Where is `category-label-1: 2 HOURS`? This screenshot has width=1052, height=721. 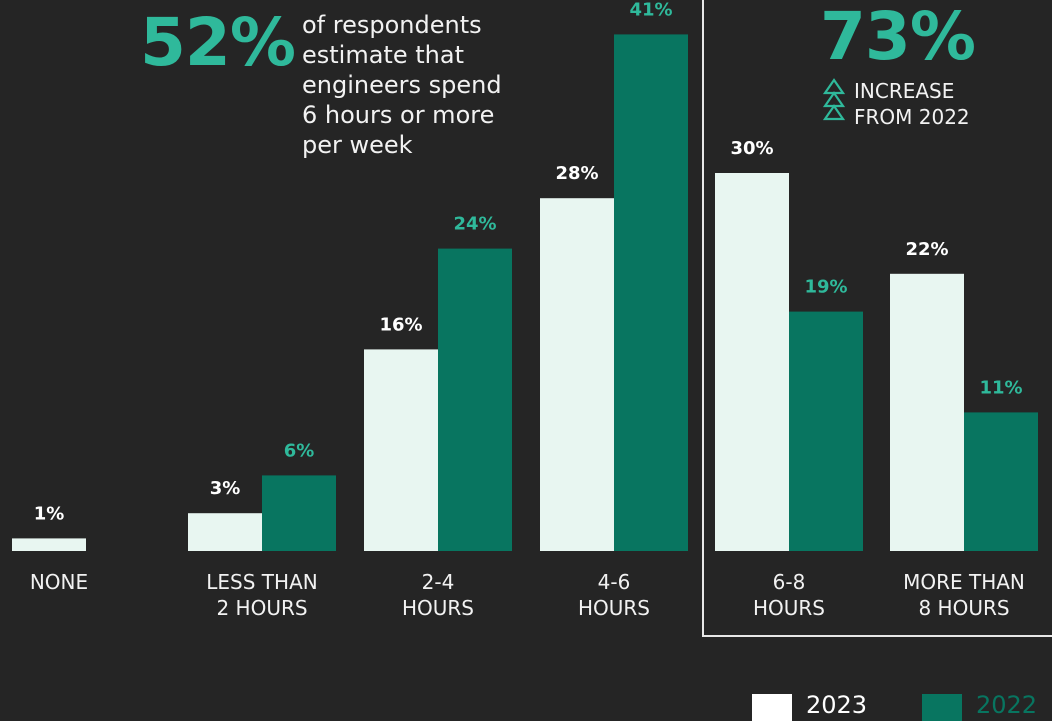
category-label-1: 2 HOURS is located at coordinates (261, 608).